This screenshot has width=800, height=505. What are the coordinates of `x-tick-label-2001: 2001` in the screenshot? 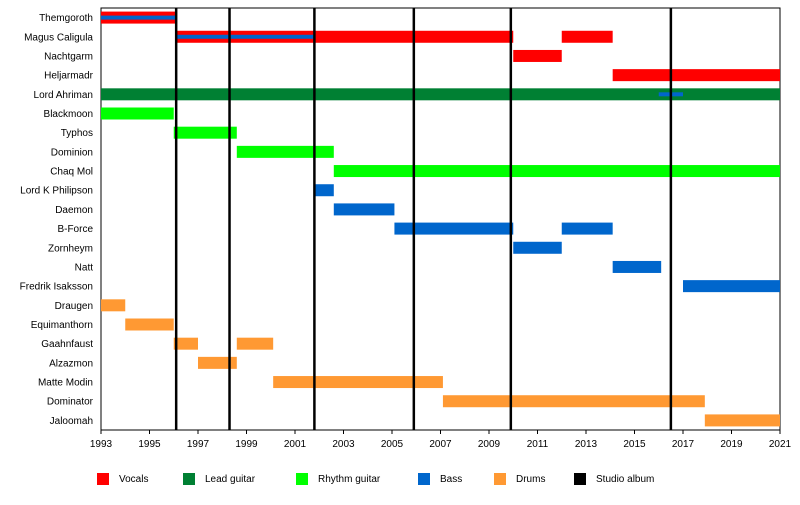 It's located at (295, 444).